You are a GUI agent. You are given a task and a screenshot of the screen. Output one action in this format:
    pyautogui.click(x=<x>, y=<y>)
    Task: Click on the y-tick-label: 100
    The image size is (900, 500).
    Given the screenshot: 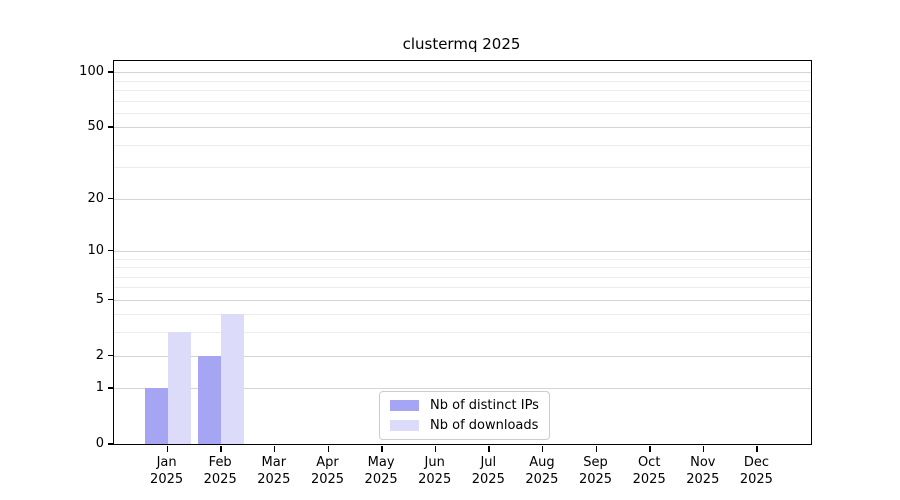 What is the action you would take?
    pyautogui.click(x=91, y=72)
    